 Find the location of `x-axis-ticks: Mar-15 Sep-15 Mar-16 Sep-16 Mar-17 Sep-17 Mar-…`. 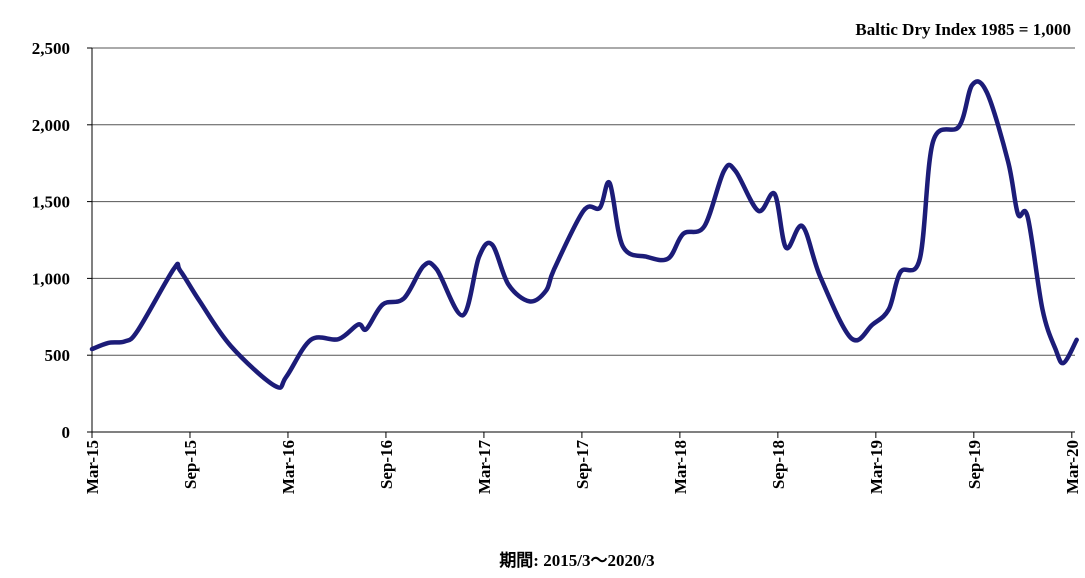

x-axis-ticks: Mar-15 Sep-15 Mar-16 Sep-16 Mar-17 Sep-17 Mar-… is located at coordinates (582, 463).